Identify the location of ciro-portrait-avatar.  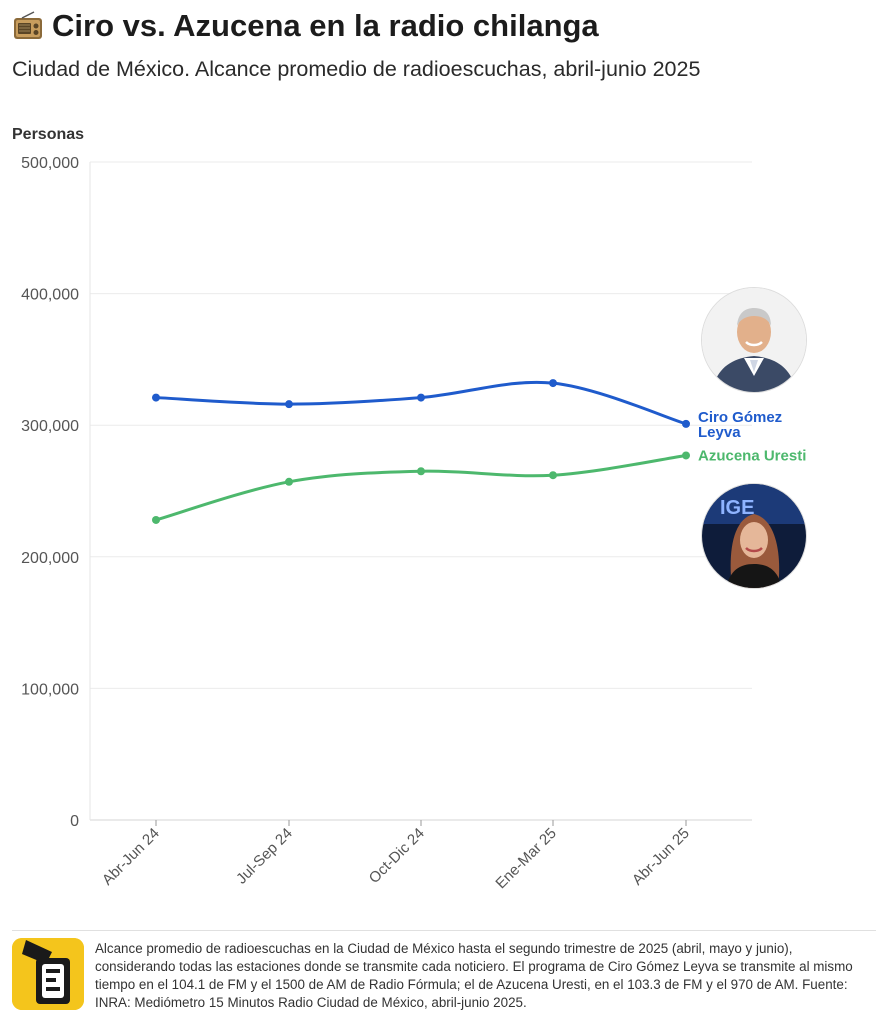
(754, 340).